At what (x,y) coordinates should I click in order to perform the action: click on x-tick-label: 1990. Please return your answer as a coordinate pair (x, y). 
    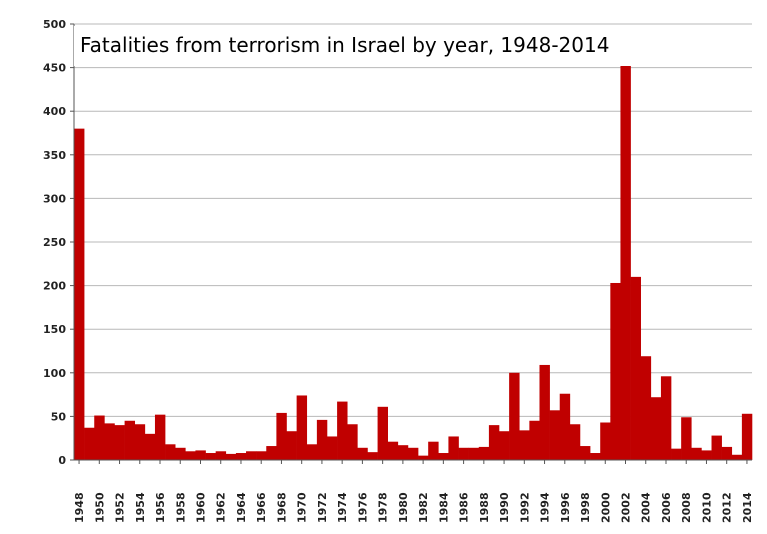
    Looking at the image, I should click on (504, 507).